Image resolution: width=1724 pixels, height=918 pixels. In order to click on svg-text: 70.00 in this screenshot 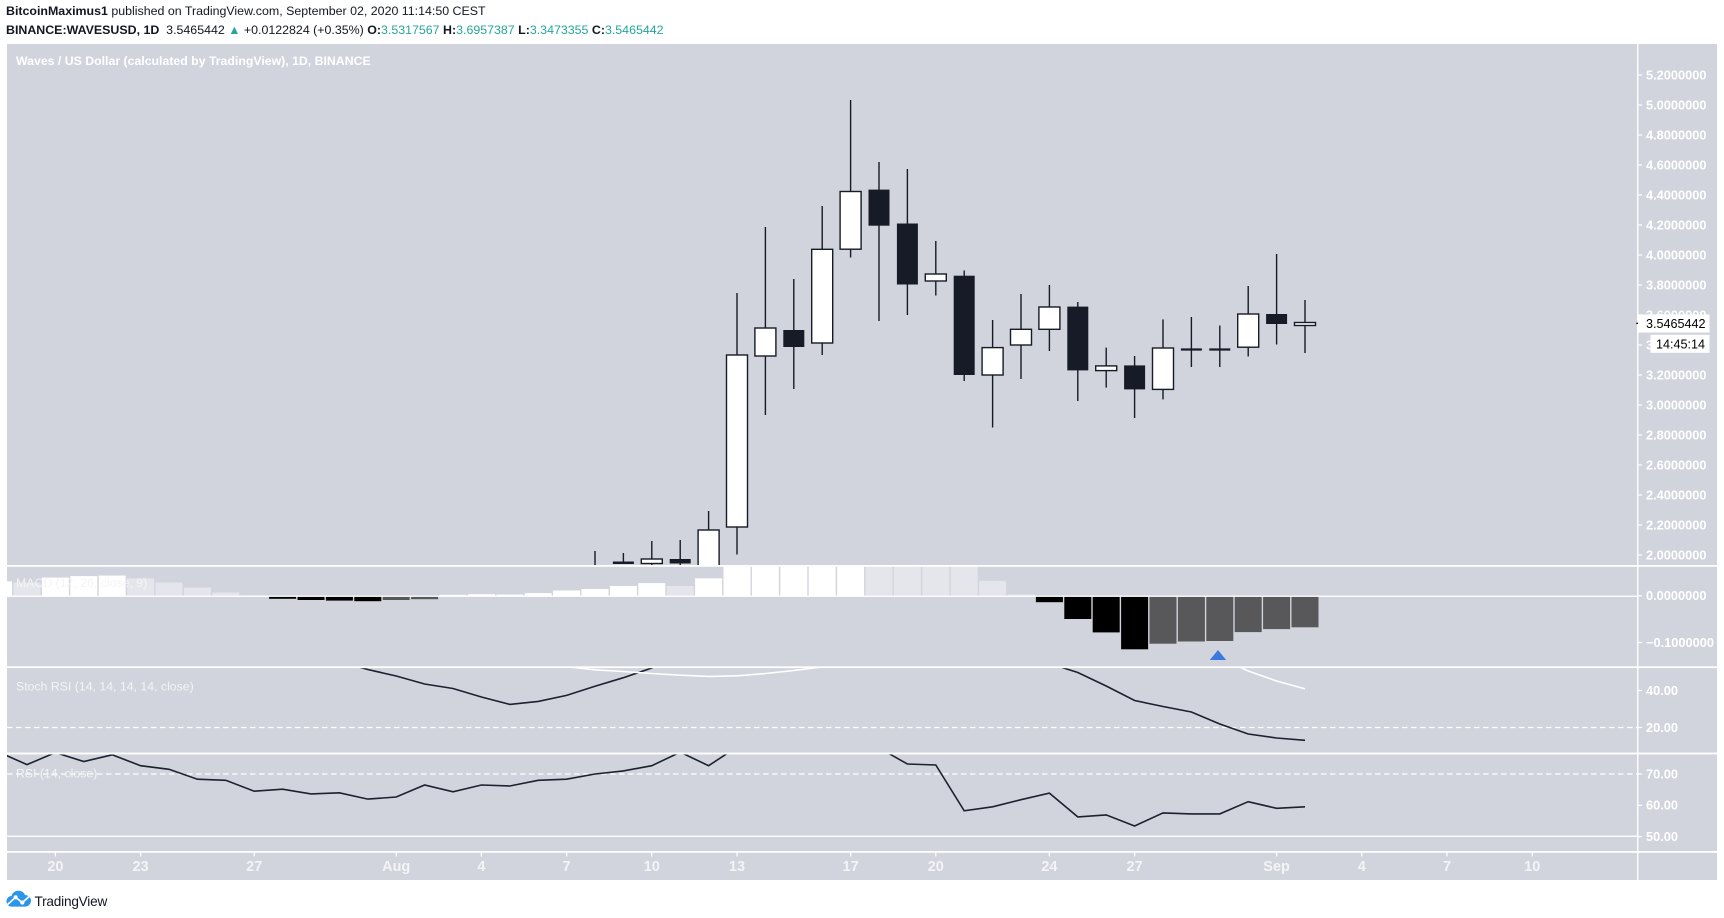, I will do `click(1662, 773)`.